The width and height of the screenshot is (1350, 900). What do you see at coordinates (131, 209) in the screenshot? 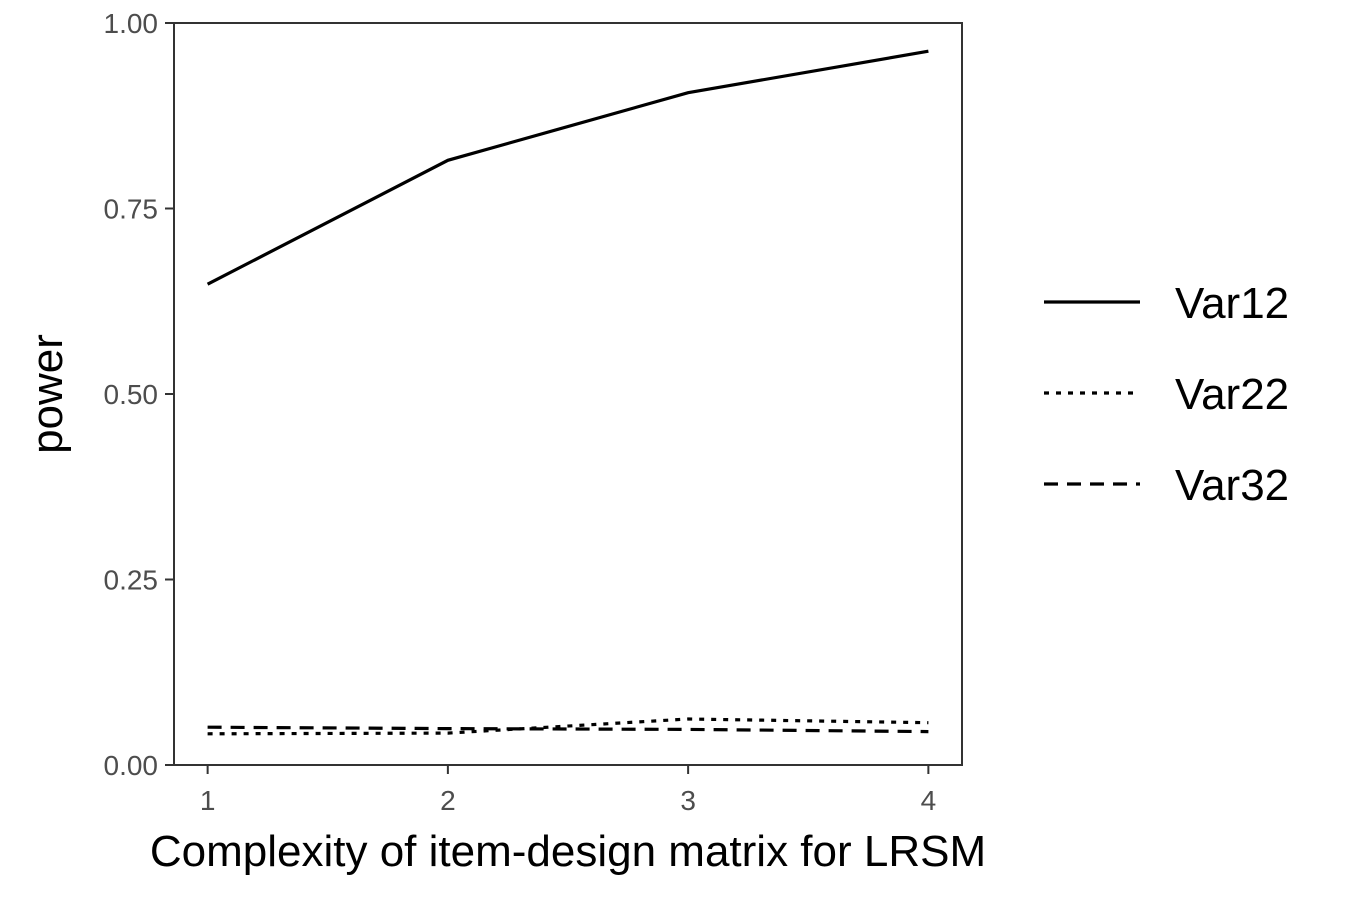
I see `y-tick-label: 0.75` at bounding box center [131, 209].